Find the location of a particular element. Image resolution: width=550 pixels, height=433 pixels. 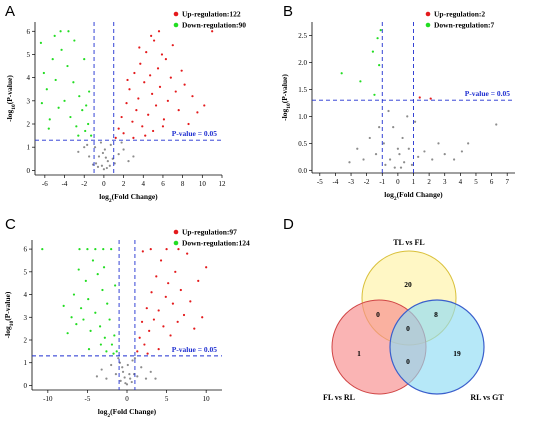

venn-count-all: 0 is located at coordinates (408, 328).